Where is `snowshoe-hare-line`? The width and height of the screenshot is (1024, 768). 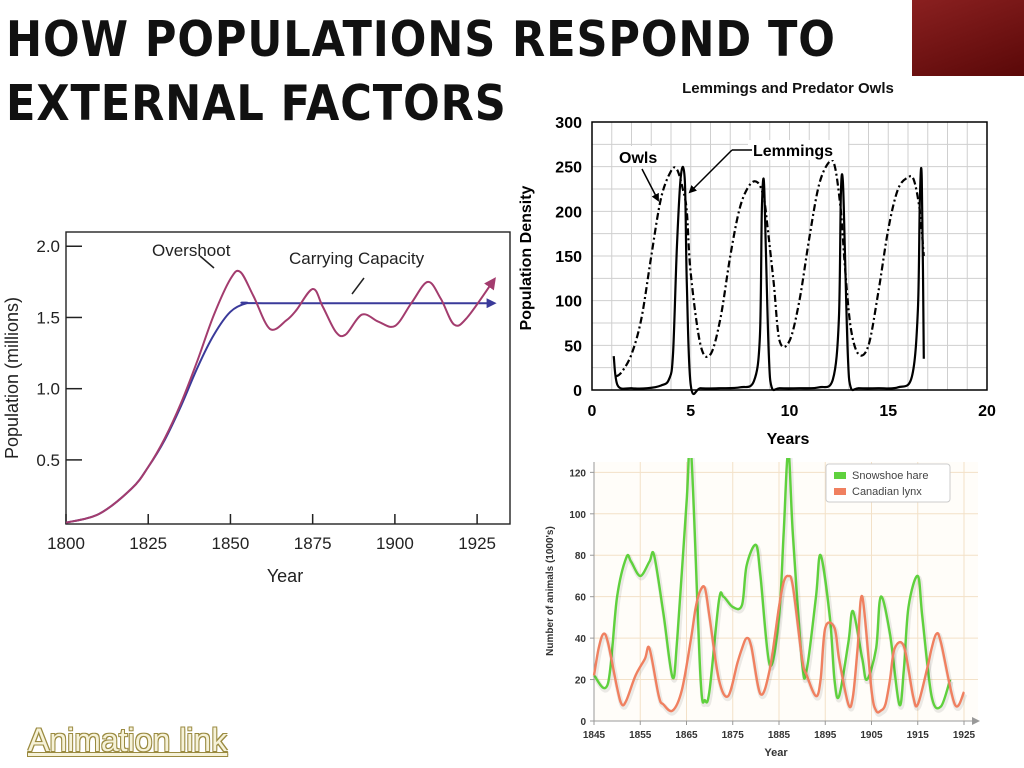 snowshoe-hare-line is located at coordinates (772, 584).